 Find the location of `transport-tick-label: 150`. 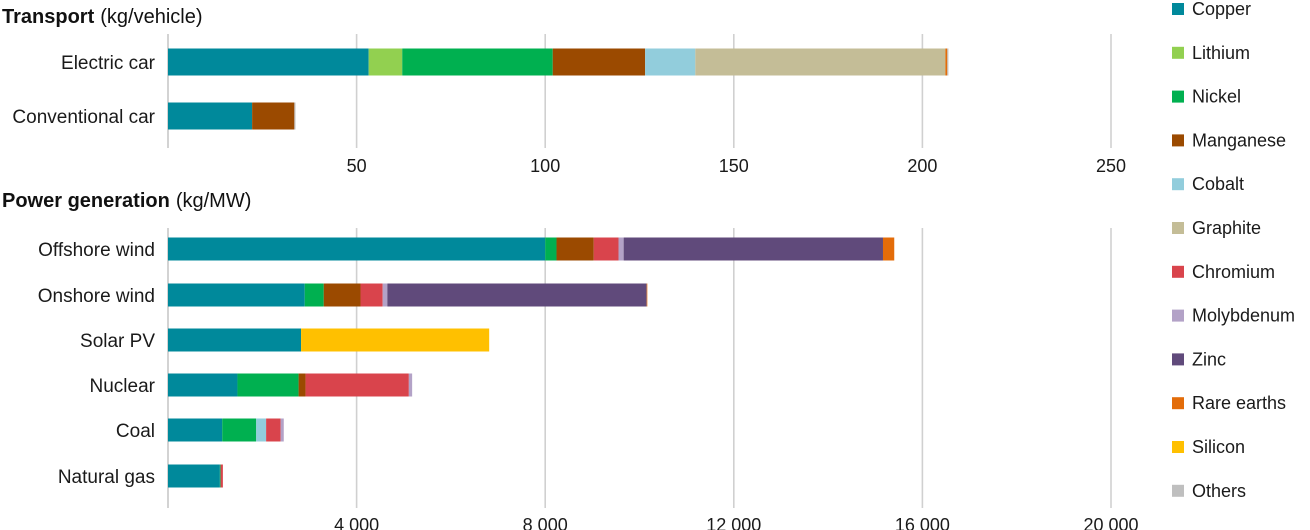

transport-tick-label: 150 is located at coordinates (734, 166).